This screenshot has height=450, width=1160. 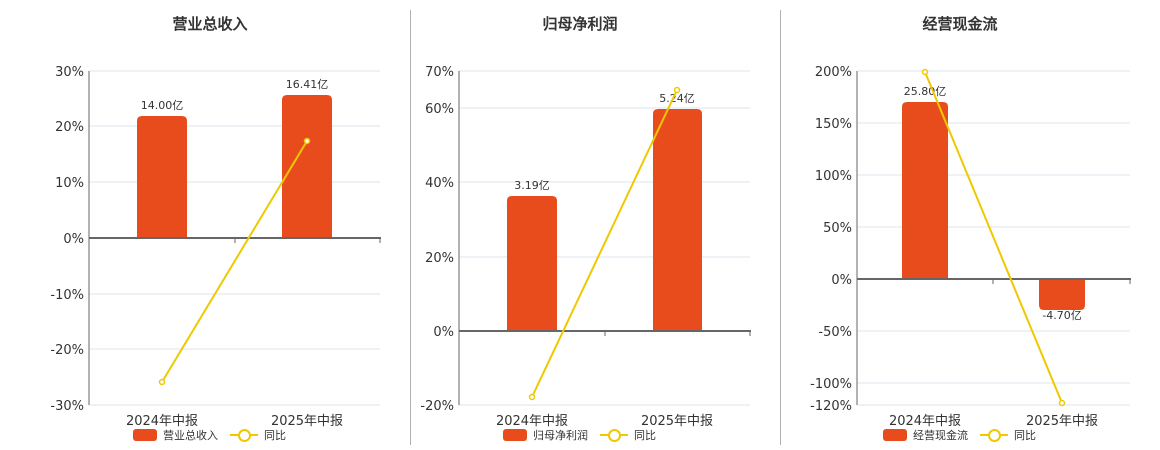 What do you see at coordinates (437, 239) in the screenshot?
I see `y-axis-labels: 70% 60% 40% 20% 0% -20%` at bounding box center [437, 239].